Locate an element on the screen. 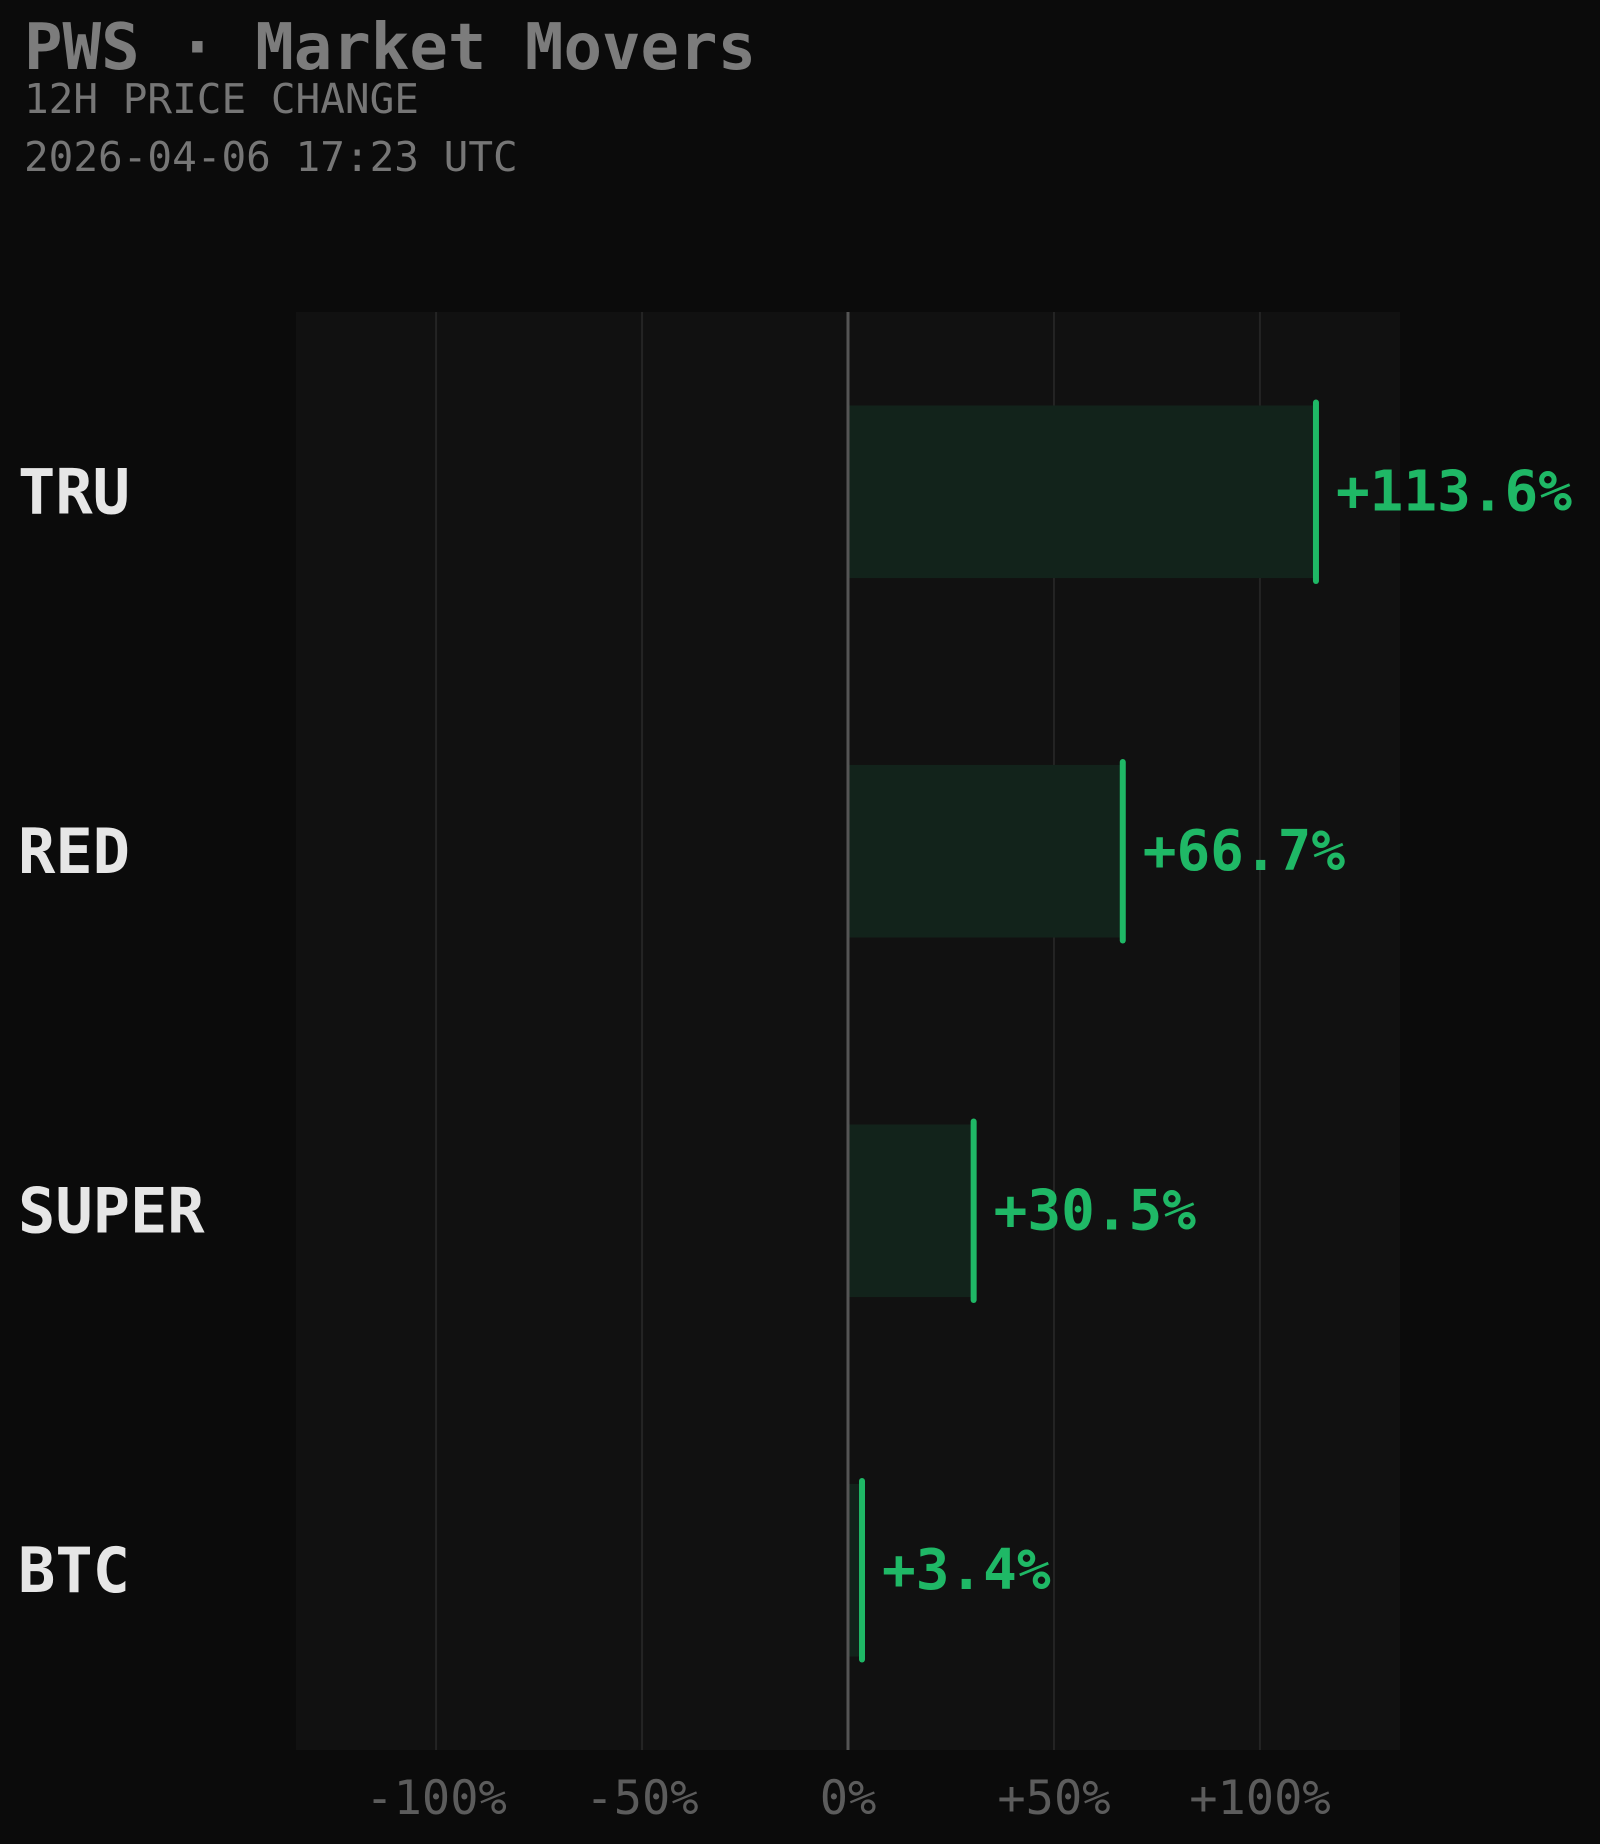 The width and height of the screenshot is (1600, 1844). ticker-label: TRU is located at coordinates (74, 491).